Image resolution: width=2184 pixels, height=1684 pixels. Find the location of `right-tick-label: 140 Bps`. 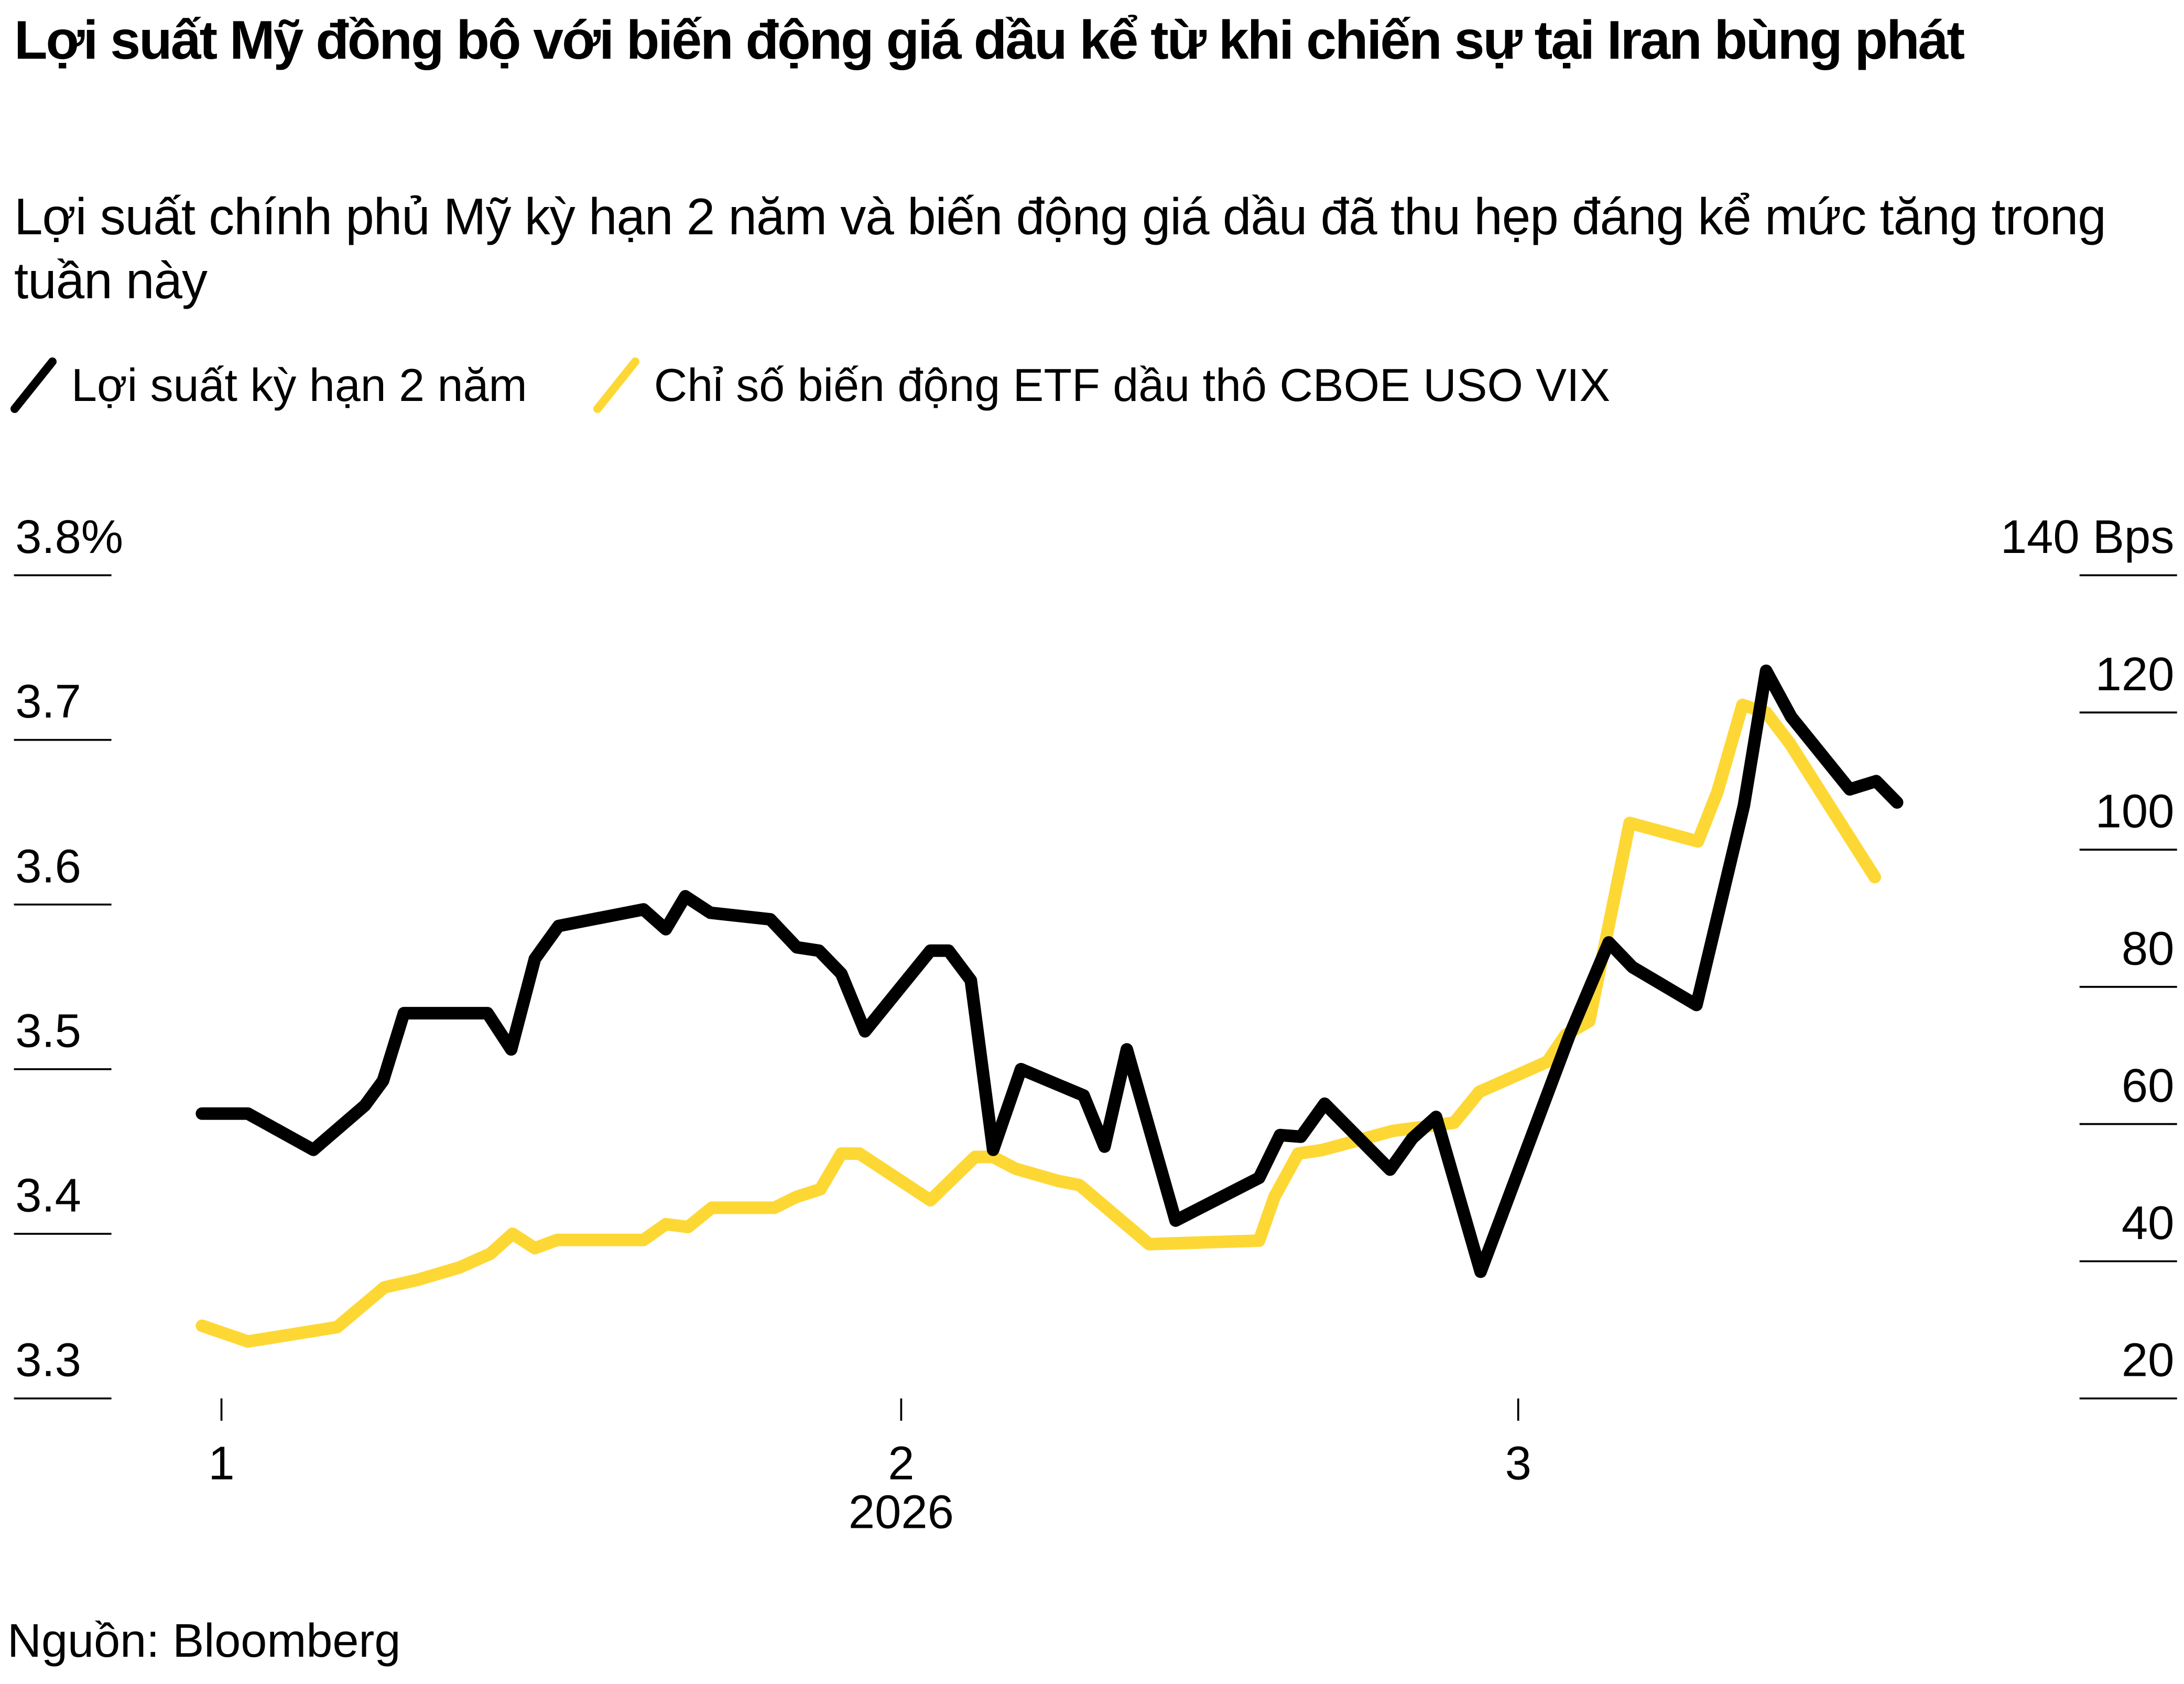

right-tick-label: 140 Bps is located at coordinates (2088, 536).